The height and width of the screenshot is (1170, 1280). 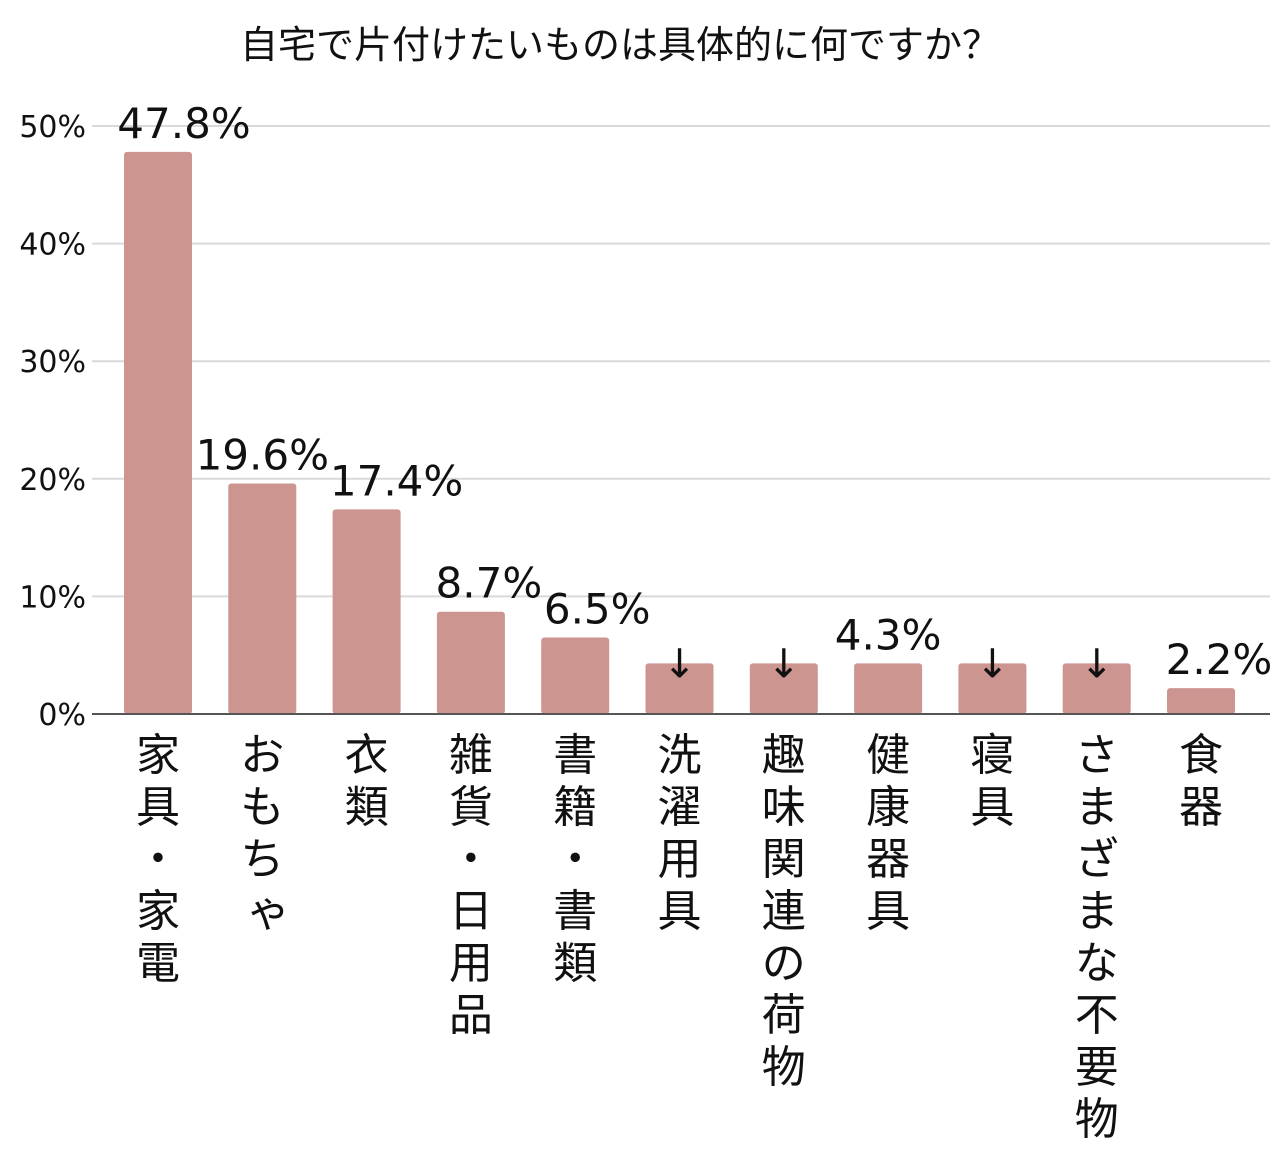 What do you see at coordinates (1201, 755) in the screenshot?
I see `category-char: 食` at bounding box center [1201, 755].